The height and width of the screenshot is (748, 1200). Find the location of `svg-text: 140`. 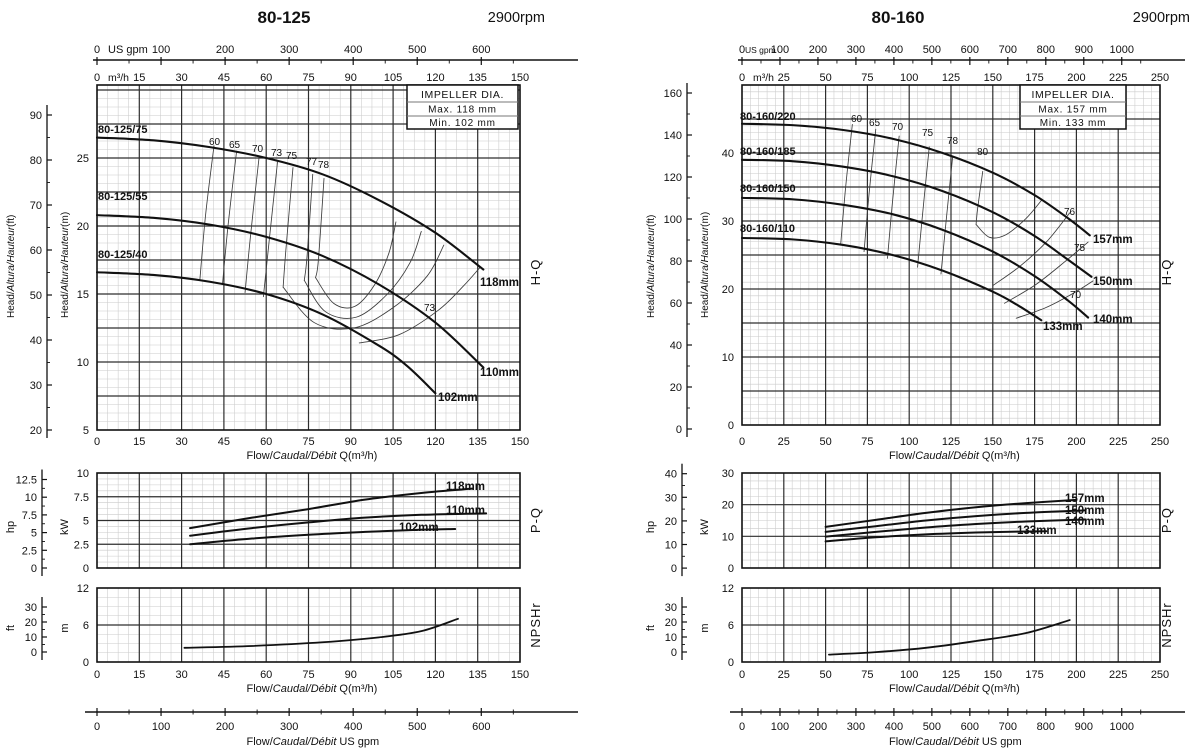

svg-text: 140 is located at coordinates (673, 136).